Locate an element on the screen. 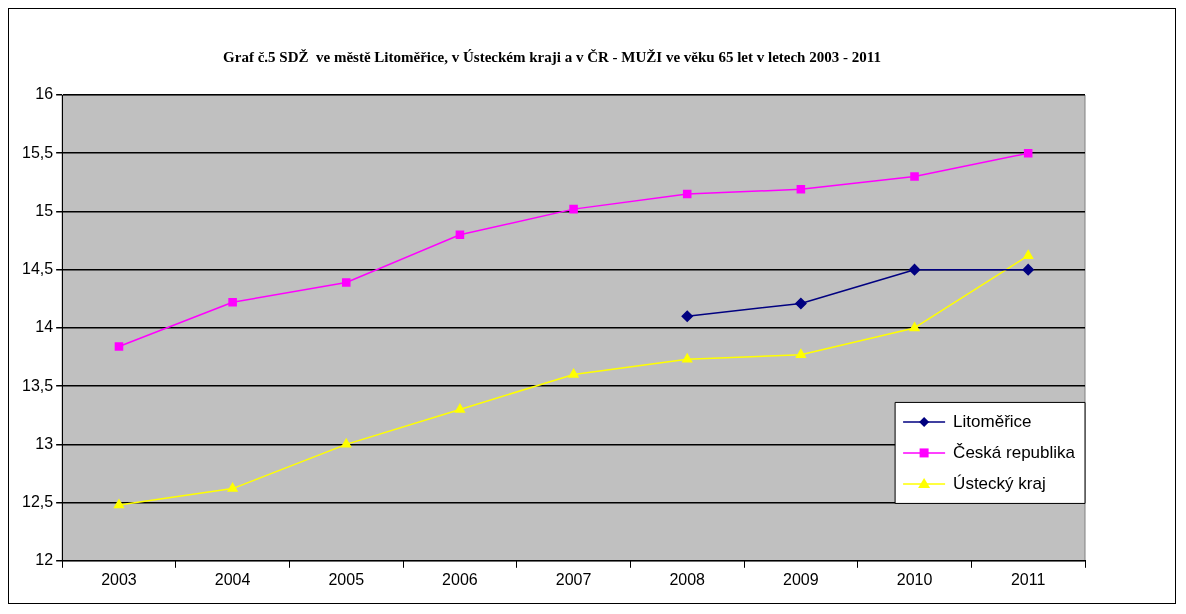 This screenshot has height=614, width=1186. y-tick-label: 15,5 is located at coordinates (38, 152).